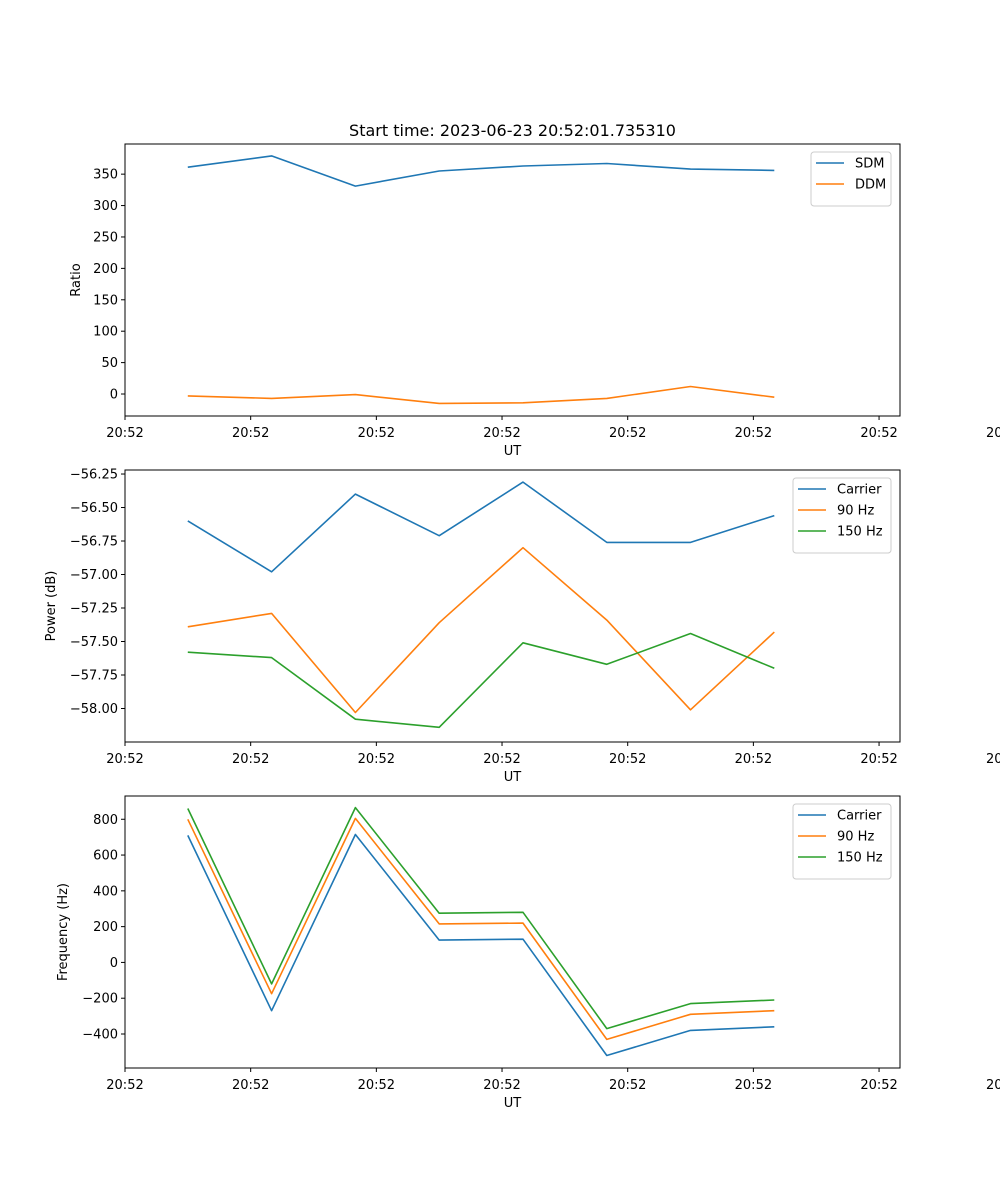 The width and height of the screenshot is (1000, 1200). I want to click on y-tick-label: −58.00, so click(94, 709).